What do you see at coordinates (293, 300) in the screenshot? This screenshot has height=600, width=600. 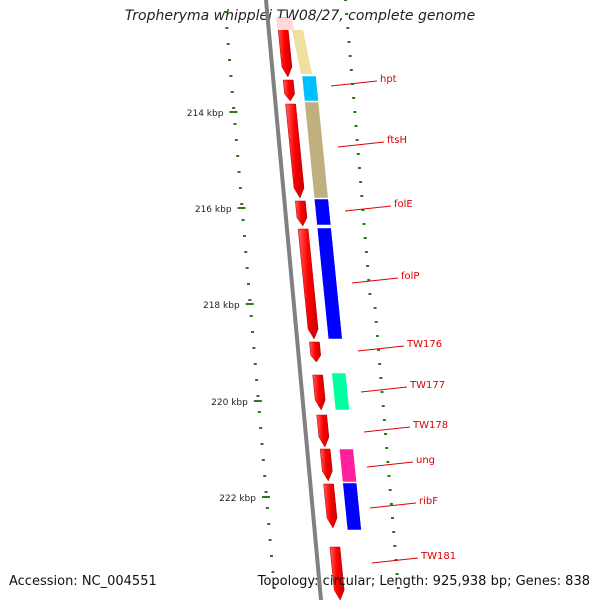 I see `backbone-line` at bounding box center [293, 300].